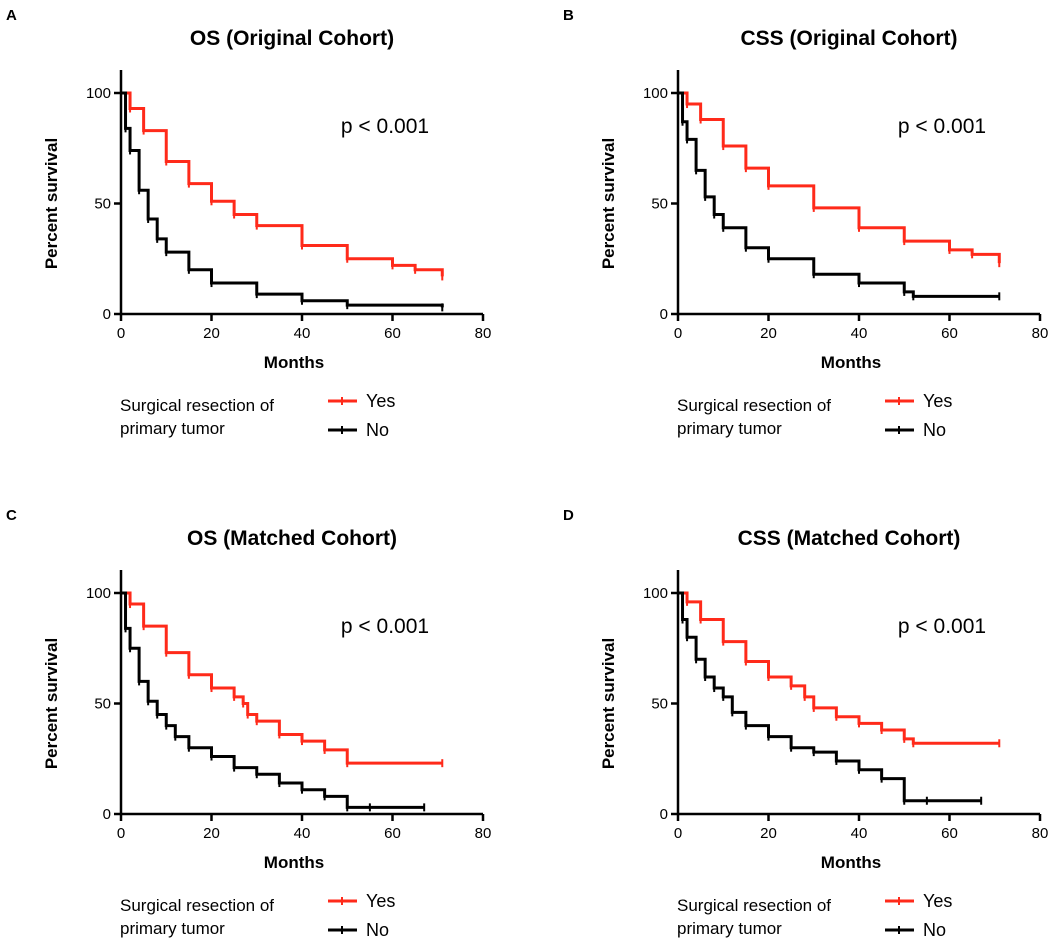 This screenshot has height=941, width=1052. Describe the element at coordinates (11, 15) in the screenshot. I see `panel-letter: A` at that location.